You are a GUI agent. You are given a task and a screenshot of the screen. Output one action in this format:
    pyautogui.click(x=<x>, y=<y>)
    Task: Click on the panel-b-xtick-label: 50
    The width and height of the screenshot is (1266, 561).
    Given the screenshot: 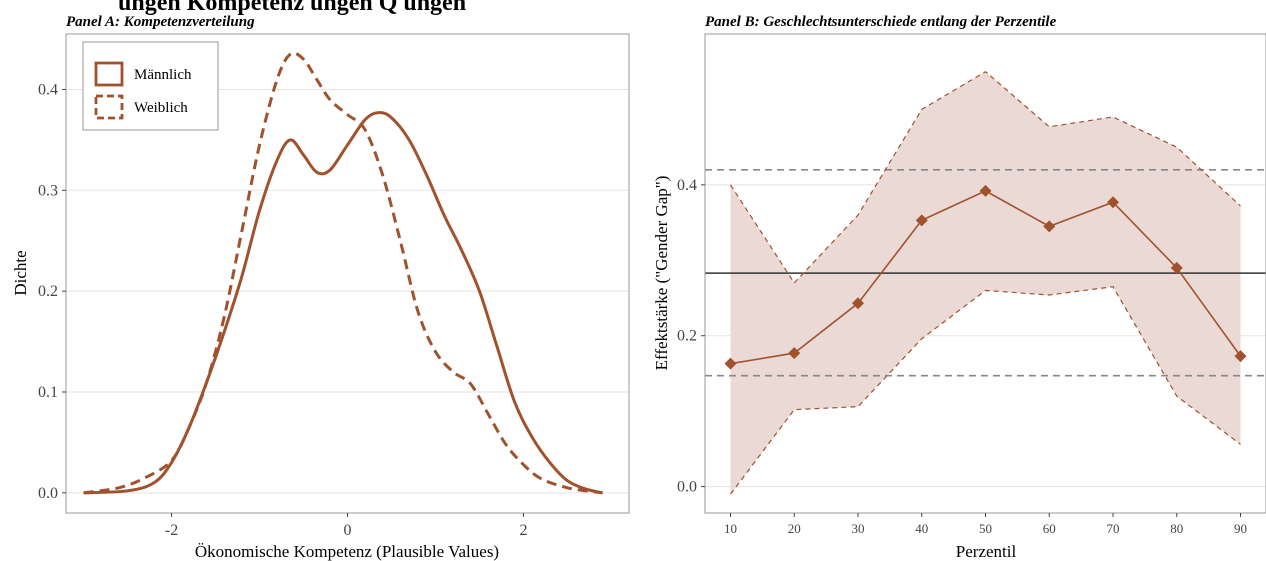 What is the action you would take?
    pyautogui.click(x=985, y=528)
    